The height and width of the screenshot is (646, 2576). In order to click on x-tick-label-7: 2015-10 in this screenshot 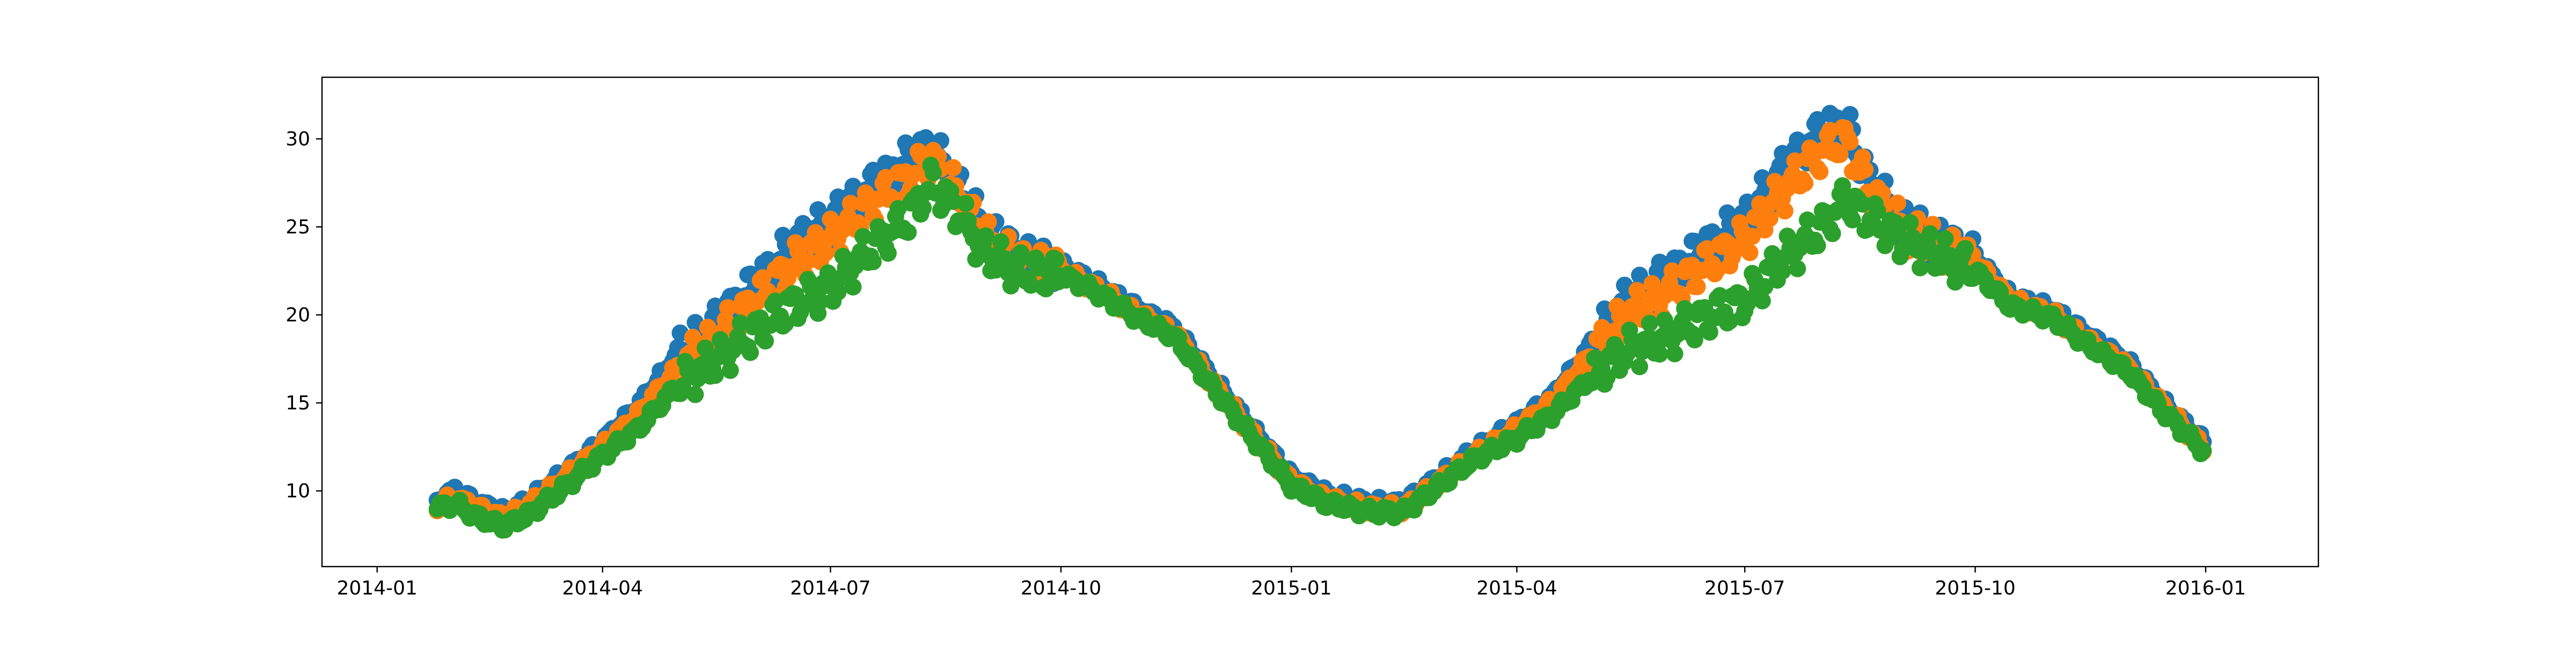, I will do `click(1975, 588)`.